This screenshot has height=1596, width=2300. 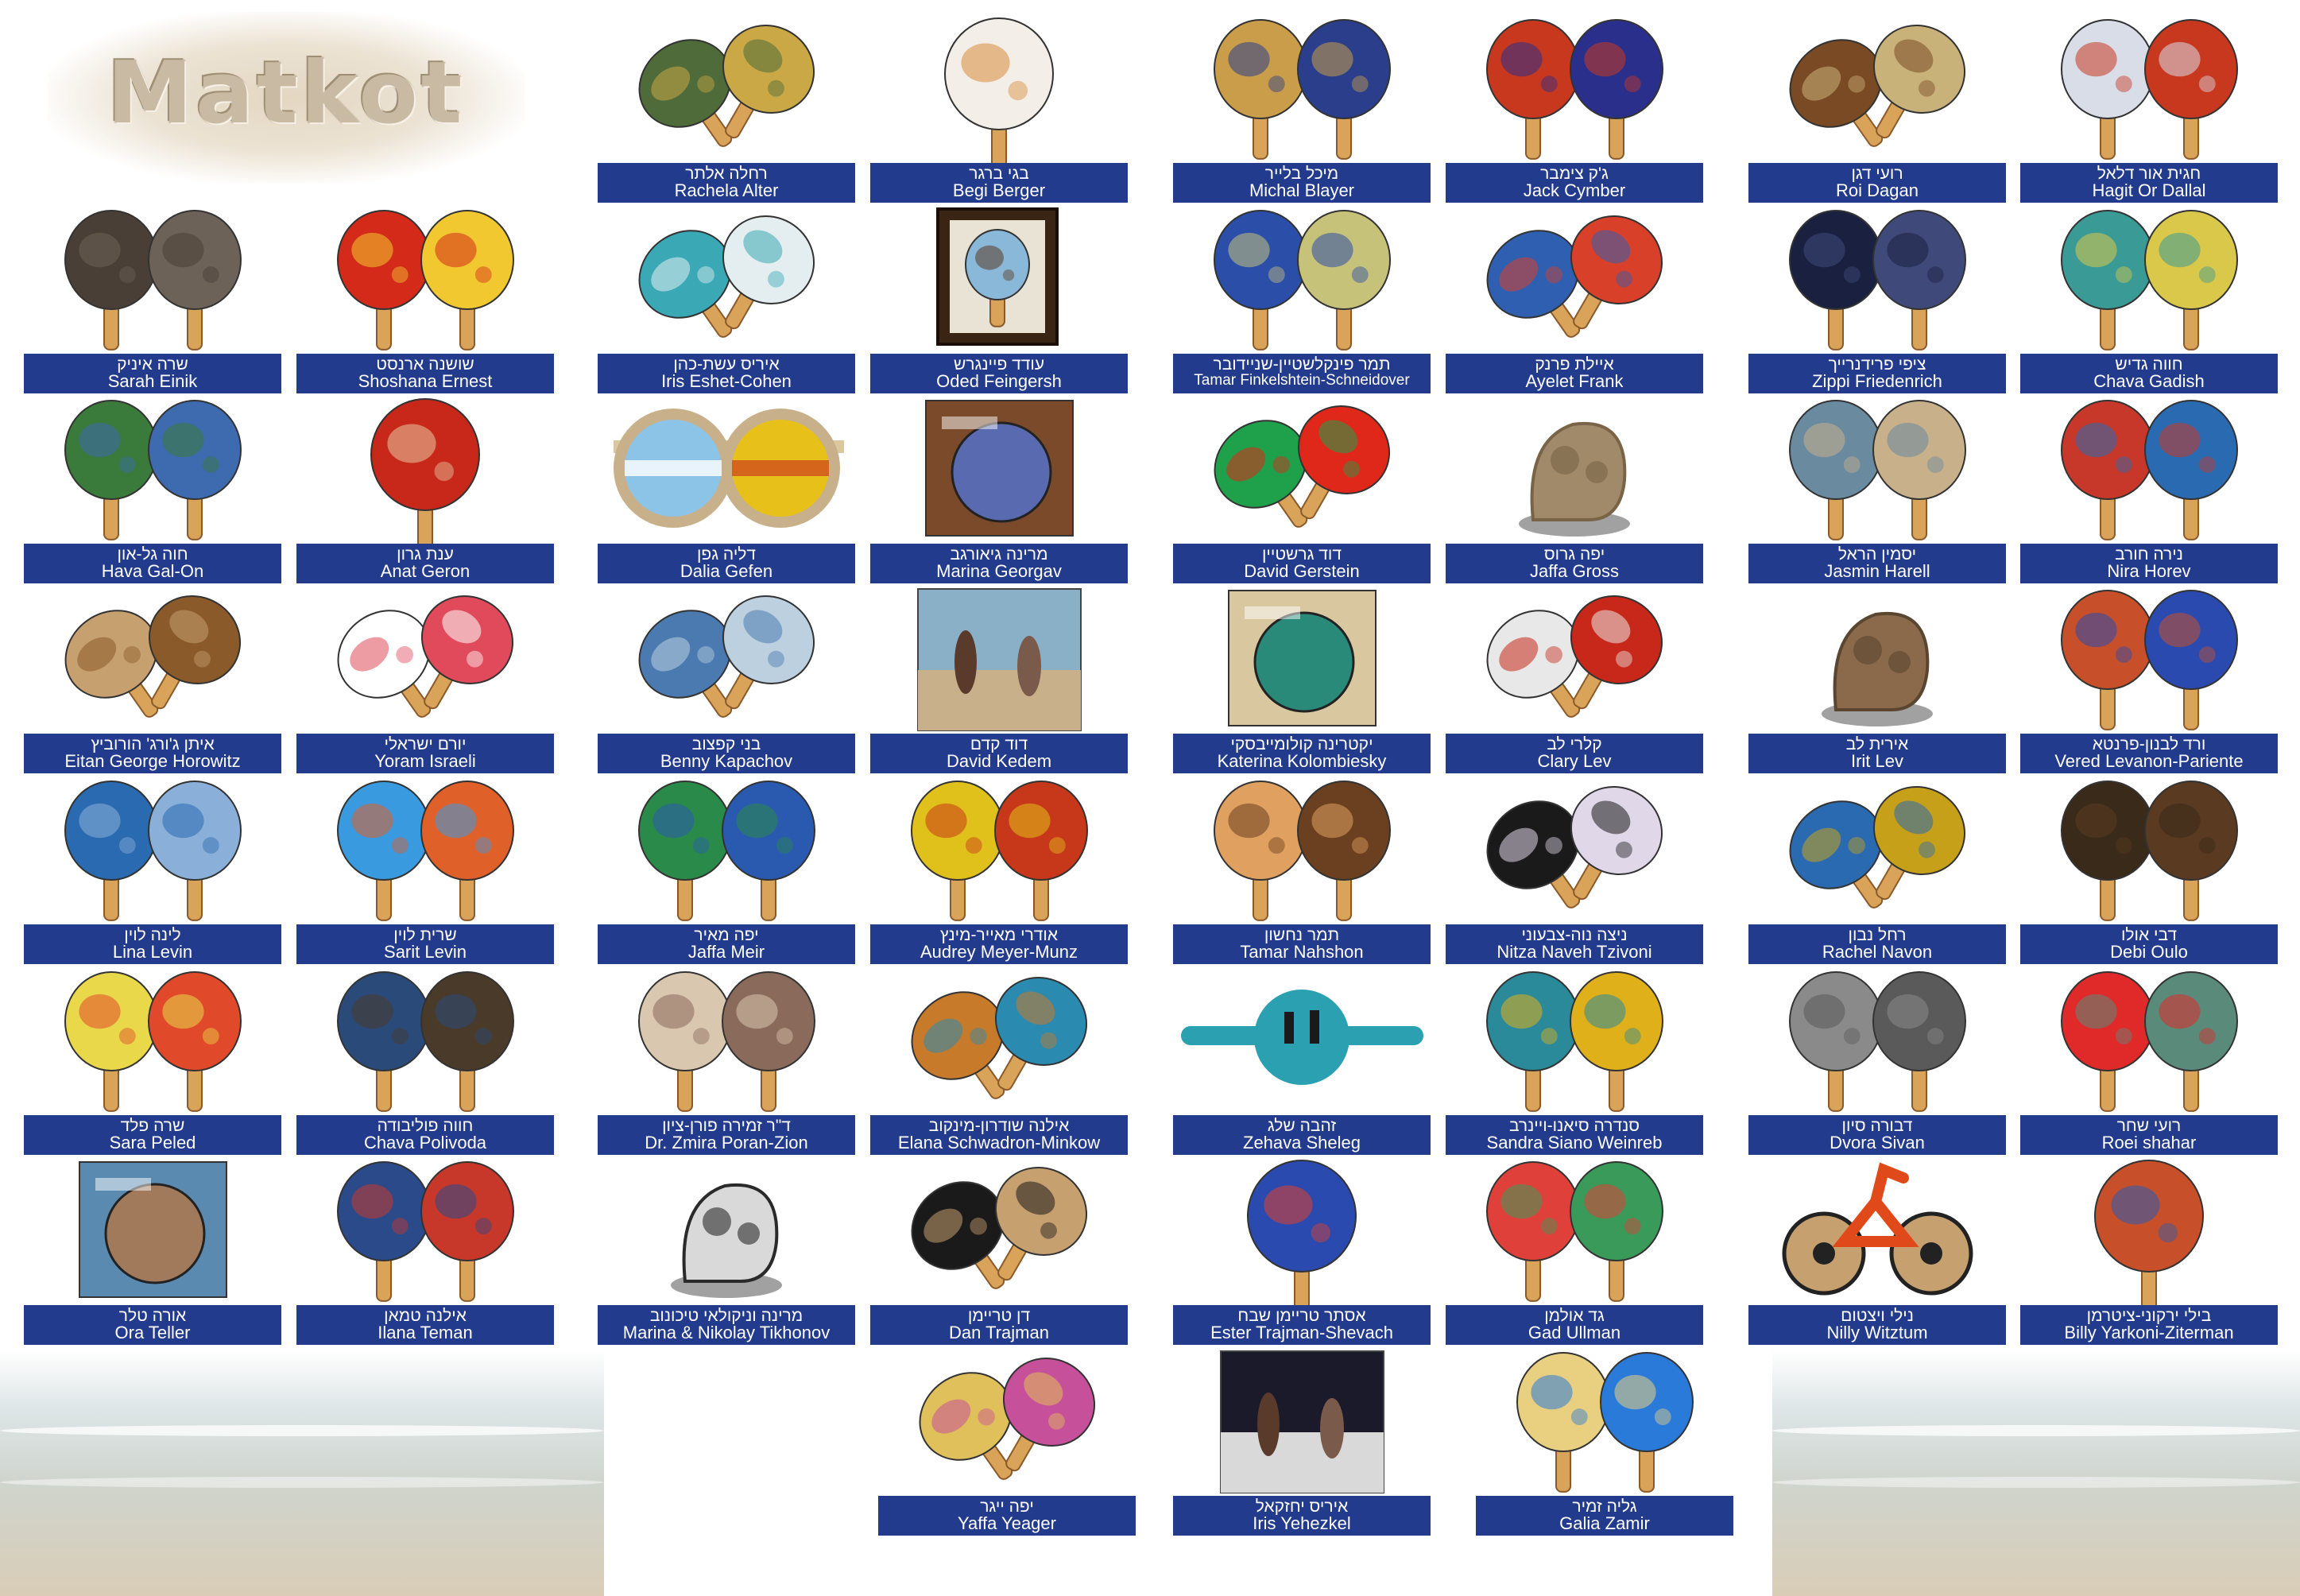 I want to click on artwork-card: אירית לב Irit Lev, so click(x=1877, y=678).